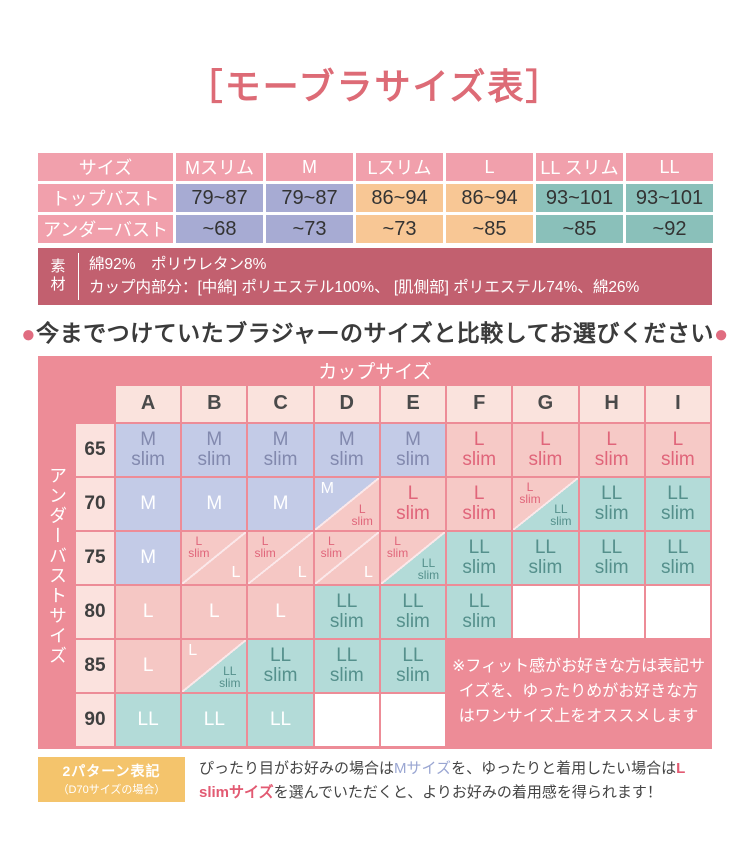 Image resolution: width=750 pixels, height=858 pixels. Describe the element at coordinates (193, 650) in the screenshot. I see `diagonal-top-left-label: L` at that location.